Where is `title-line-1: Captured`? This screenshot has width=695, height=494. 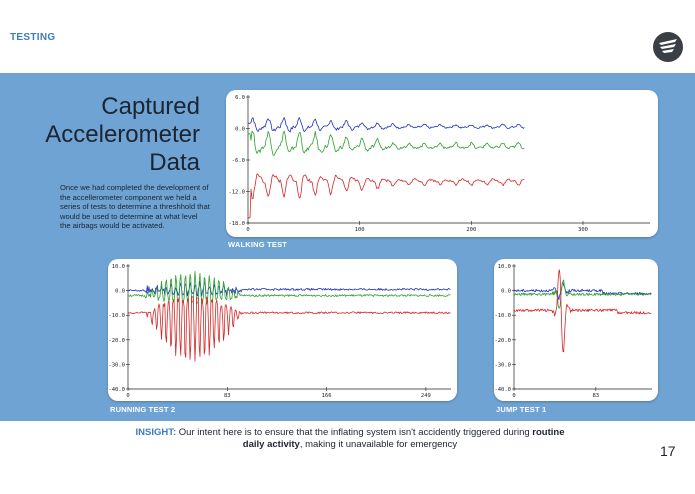
title-line-1: Captured is located at coordinates (150, 106).